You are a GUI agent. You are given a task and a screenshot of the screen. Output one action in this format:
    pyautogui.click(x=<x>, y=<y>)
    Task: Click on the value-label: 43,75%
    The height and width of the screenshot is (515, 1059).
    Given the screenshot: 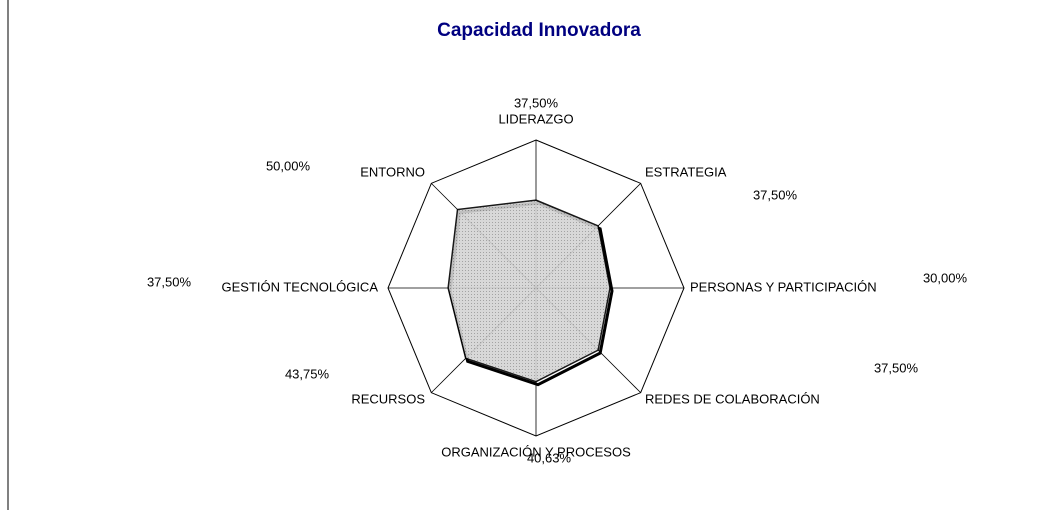 What is the action you would take?
    pyautogui.click(x=307, y=373)
    